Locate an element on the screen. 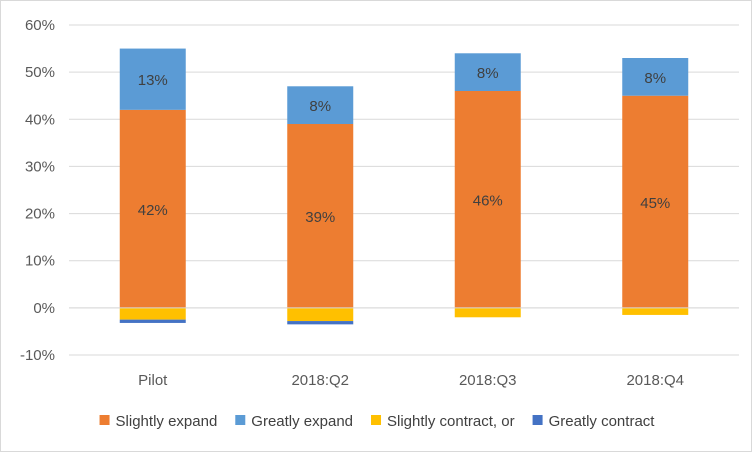 This screenshot has height=453, width=752. x-tick-label: 2018:Q3 is located at coordinates (488, 380).